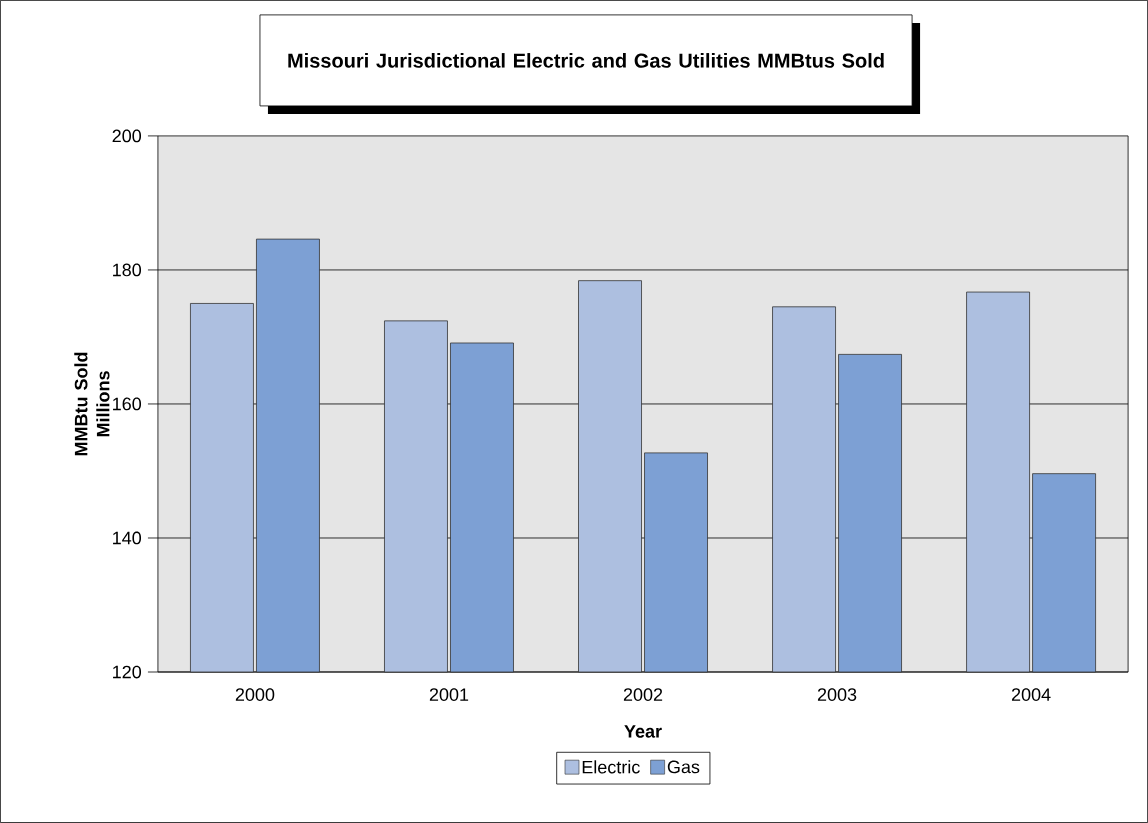 The height and width of the screenshot is (823, 1148). I want to click on y-tick-label: 200, so click(127, 136).